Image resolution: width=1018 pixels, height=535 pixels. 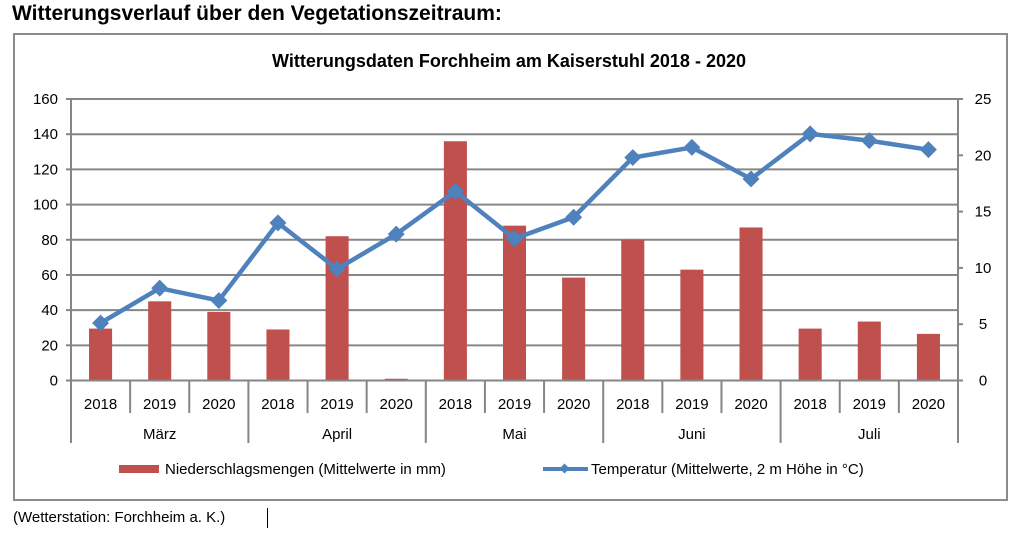 What do you see at coordinates (45, 169) in the screenshot?
I see `y-tick-label: 120` at bounding box center [45, 169].